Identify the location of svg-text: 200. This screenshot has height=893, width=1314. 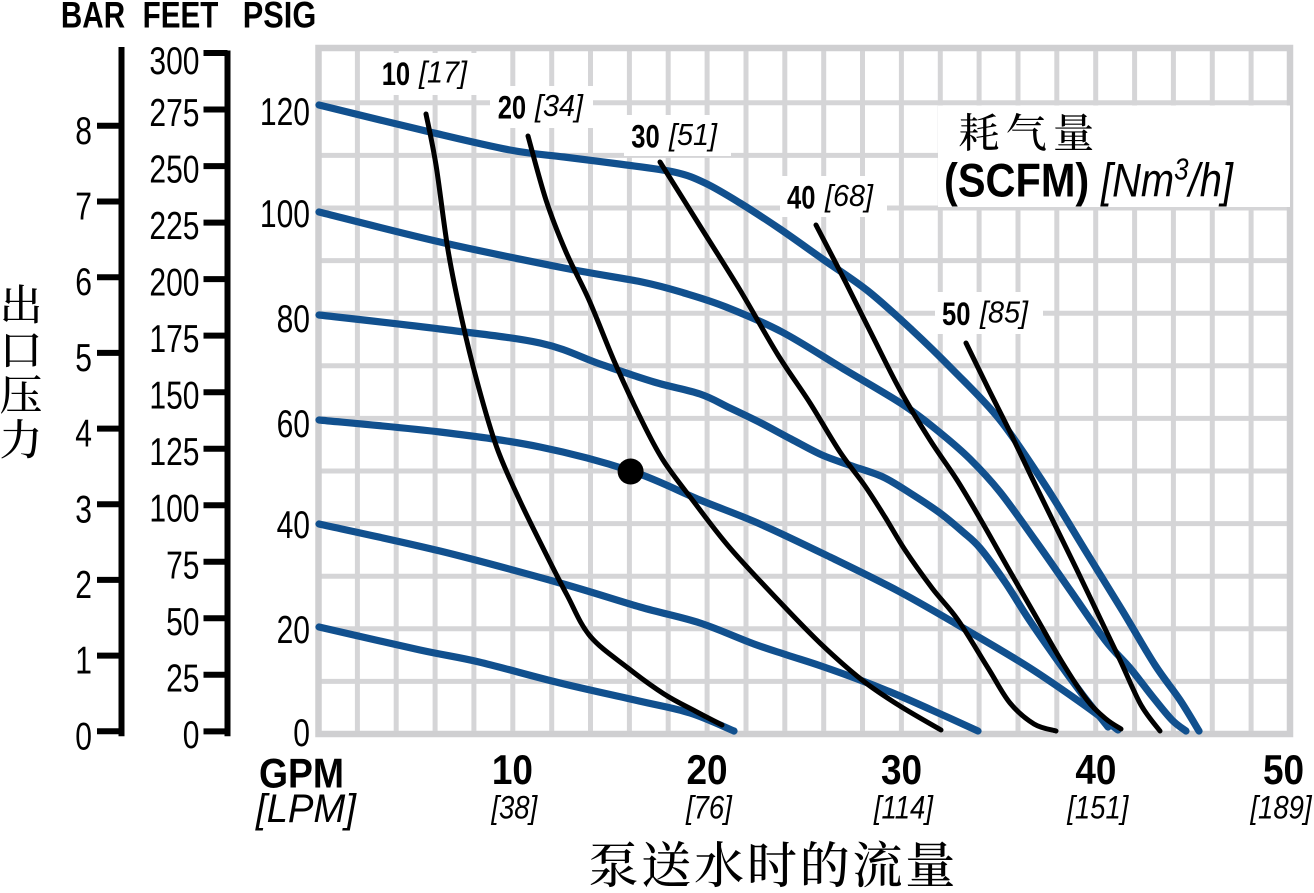
(174, 283).